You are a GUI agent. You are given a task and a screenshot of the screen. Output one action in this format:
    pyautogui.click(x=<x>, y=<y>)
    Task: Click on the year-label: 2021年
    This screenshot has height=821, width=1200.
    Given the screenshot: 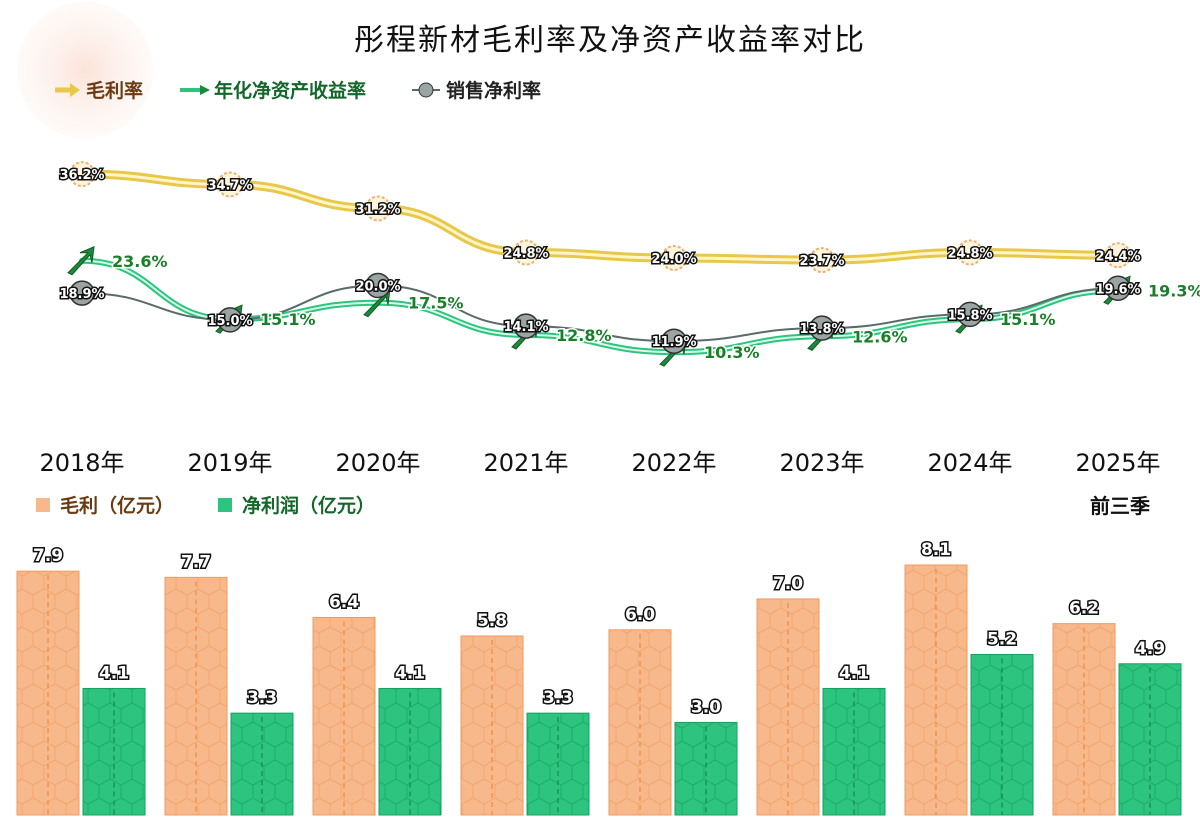 What is the action you would take?
    pyautogui.click(x=525, y=463)
    